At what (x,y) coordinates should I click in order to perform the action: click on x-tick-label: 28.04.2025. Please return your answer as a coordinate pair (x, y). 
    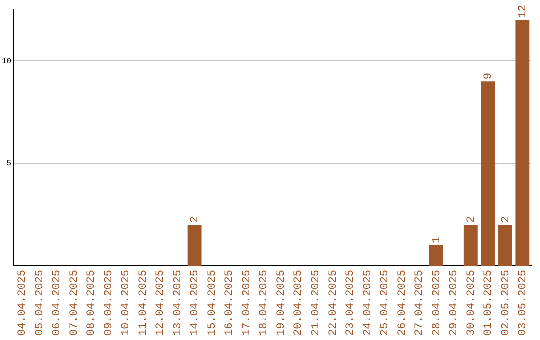
    Looking at the image, I should click on (437, 303).